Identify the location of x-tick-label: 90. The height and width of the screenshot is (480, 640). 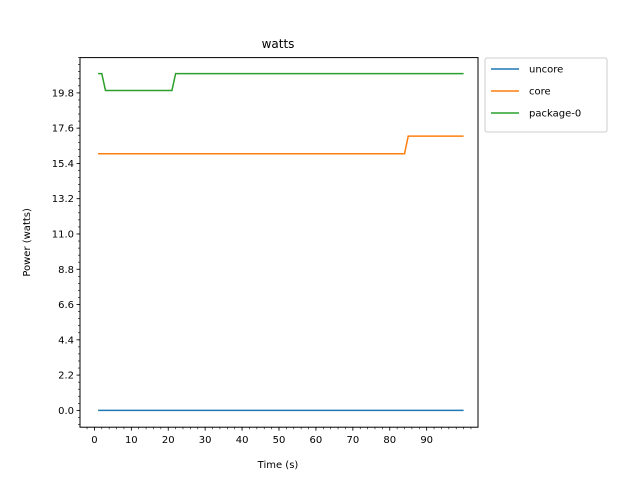
(426, 440).